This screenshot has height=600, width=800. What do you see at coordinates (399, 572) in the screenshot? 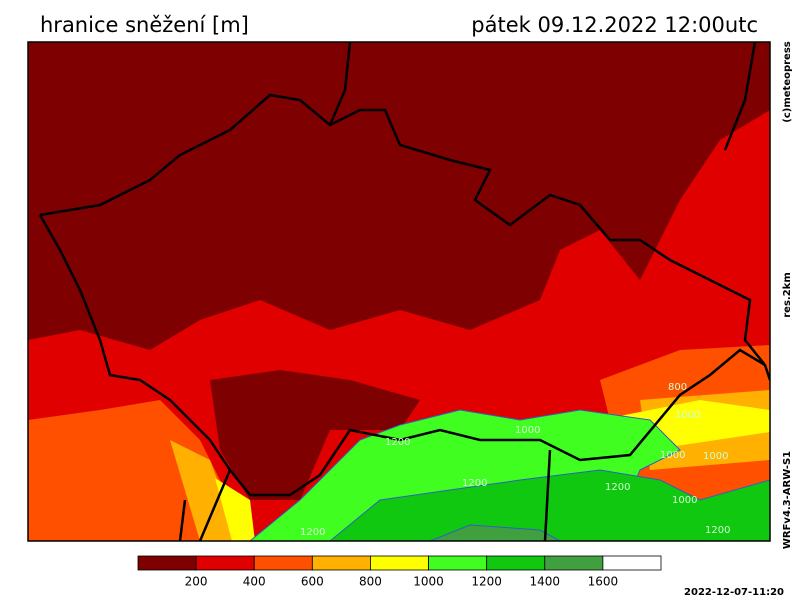
I see `color-bar: 200 400 600 800 1000 1200 1400 1600` at bounding box center [399, 572].